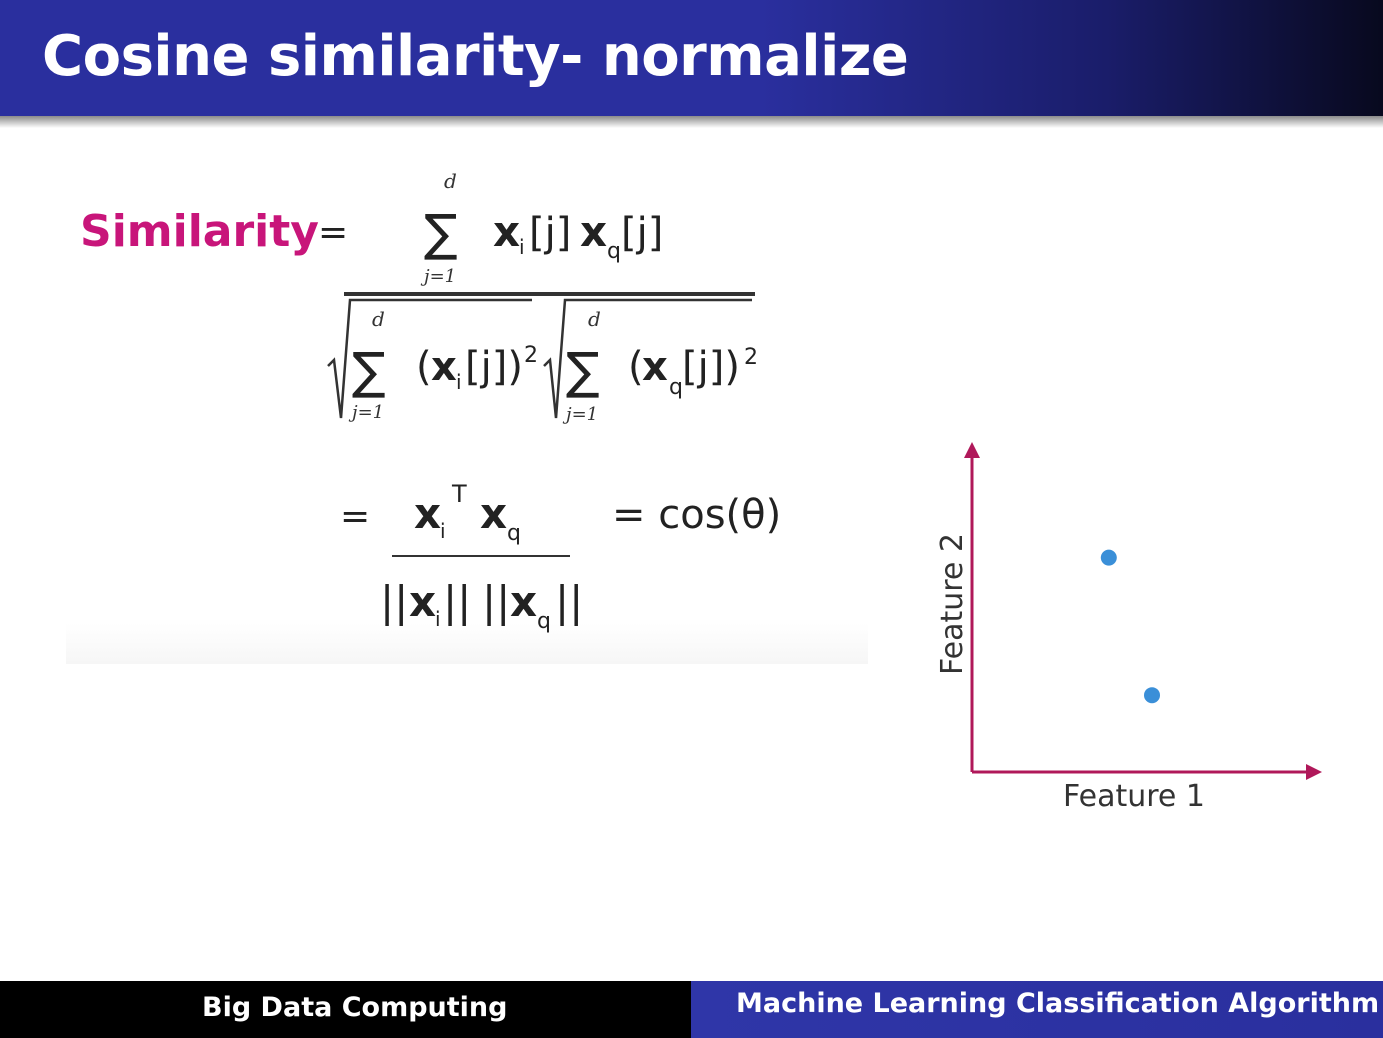 The width and height of the screenshot is (1383, 1038). I want to click on footer-right-bar, so click(1037, 1009).